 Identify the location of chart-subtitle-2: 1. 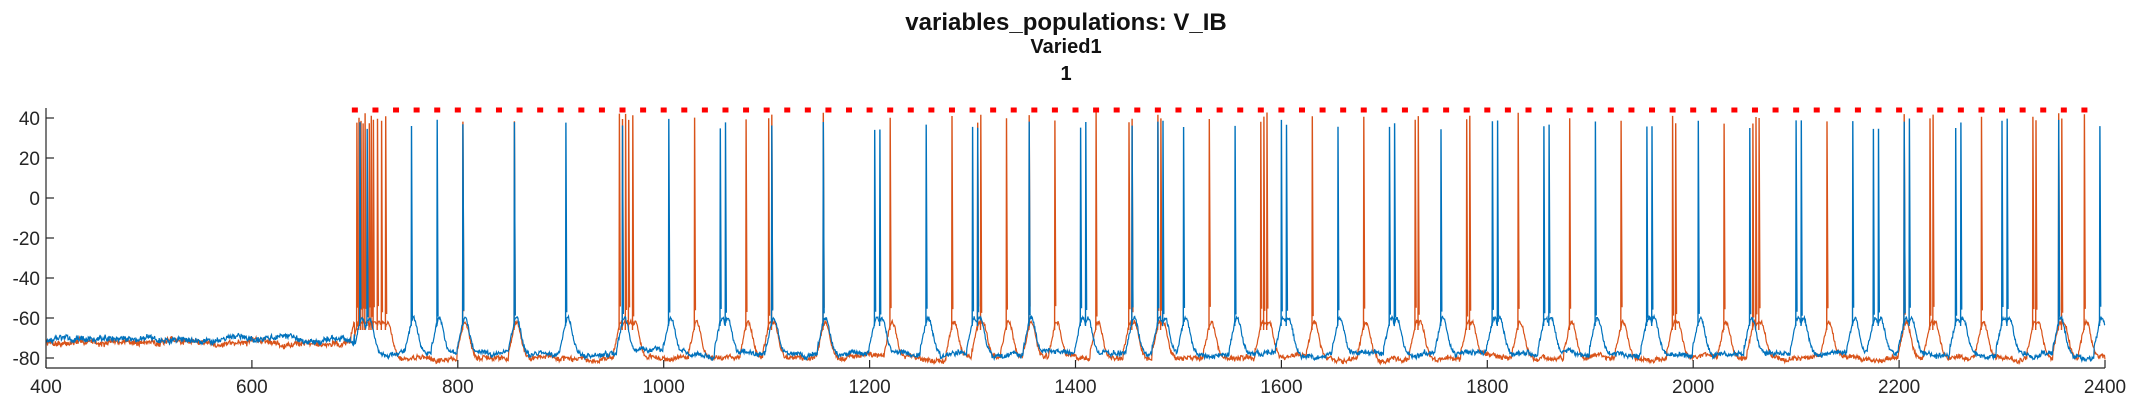
(1065, 74).